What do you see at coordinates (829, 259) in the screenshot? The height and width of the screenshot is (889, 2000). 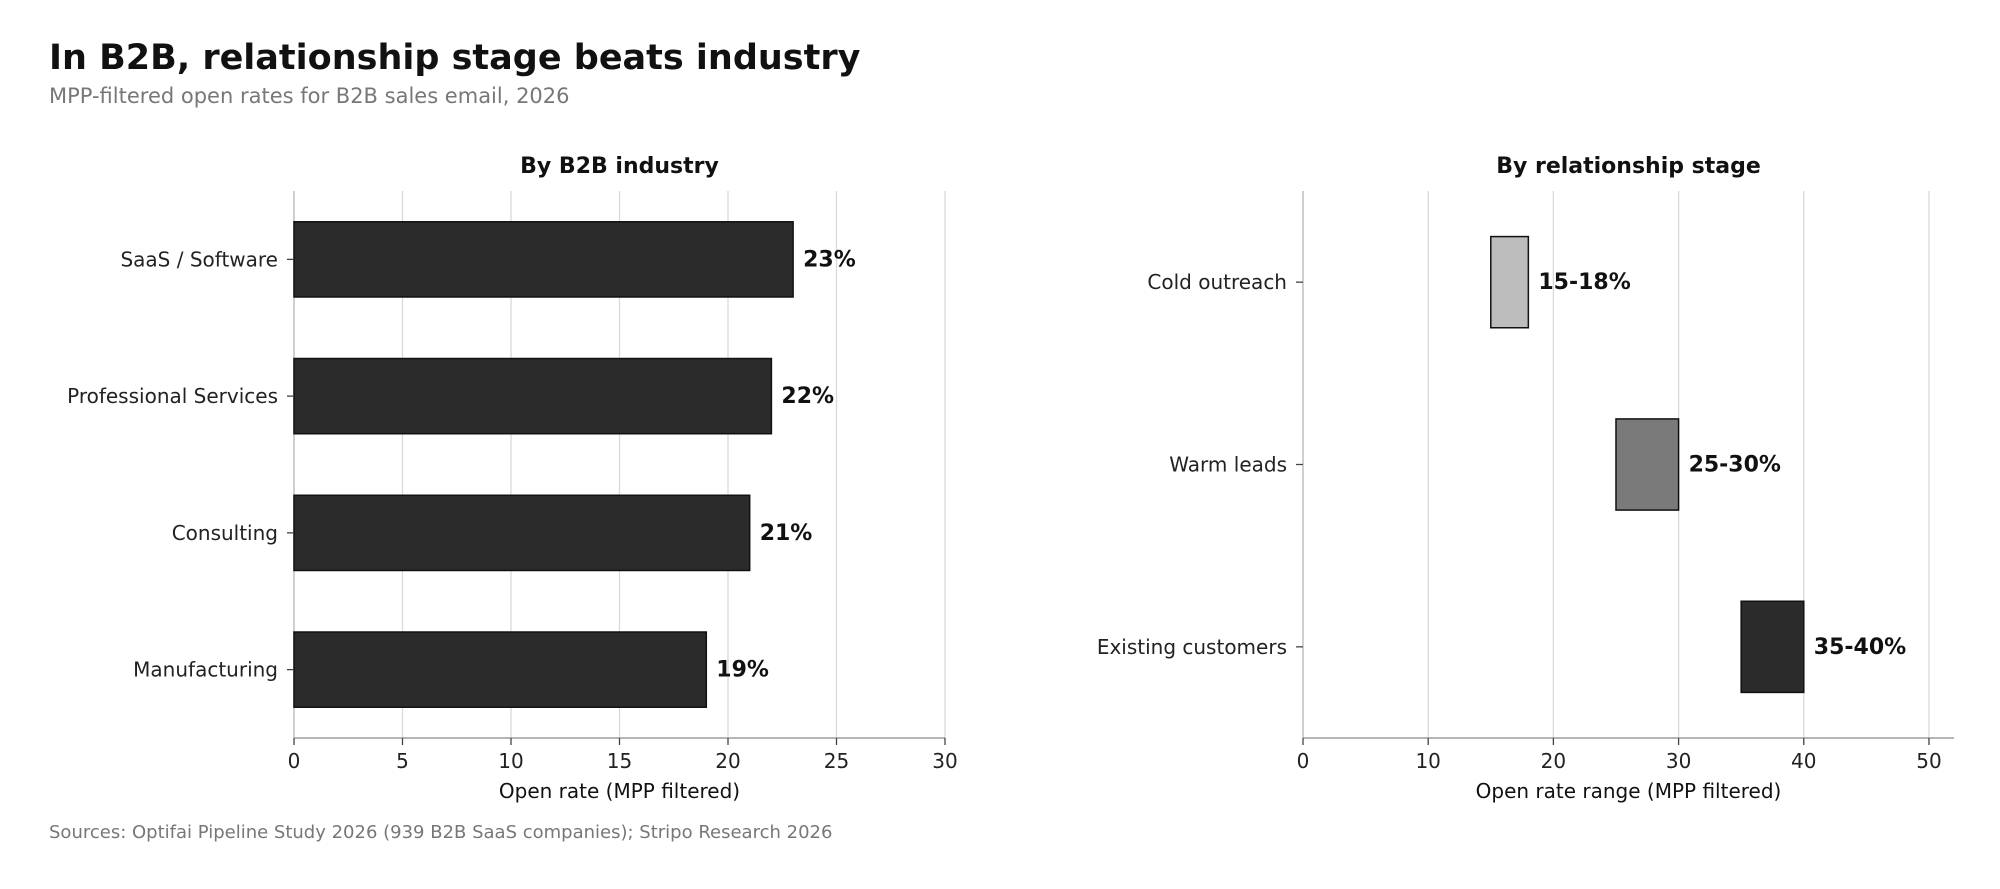 I see `data-label: 23%` at bounding box center [829, 259].